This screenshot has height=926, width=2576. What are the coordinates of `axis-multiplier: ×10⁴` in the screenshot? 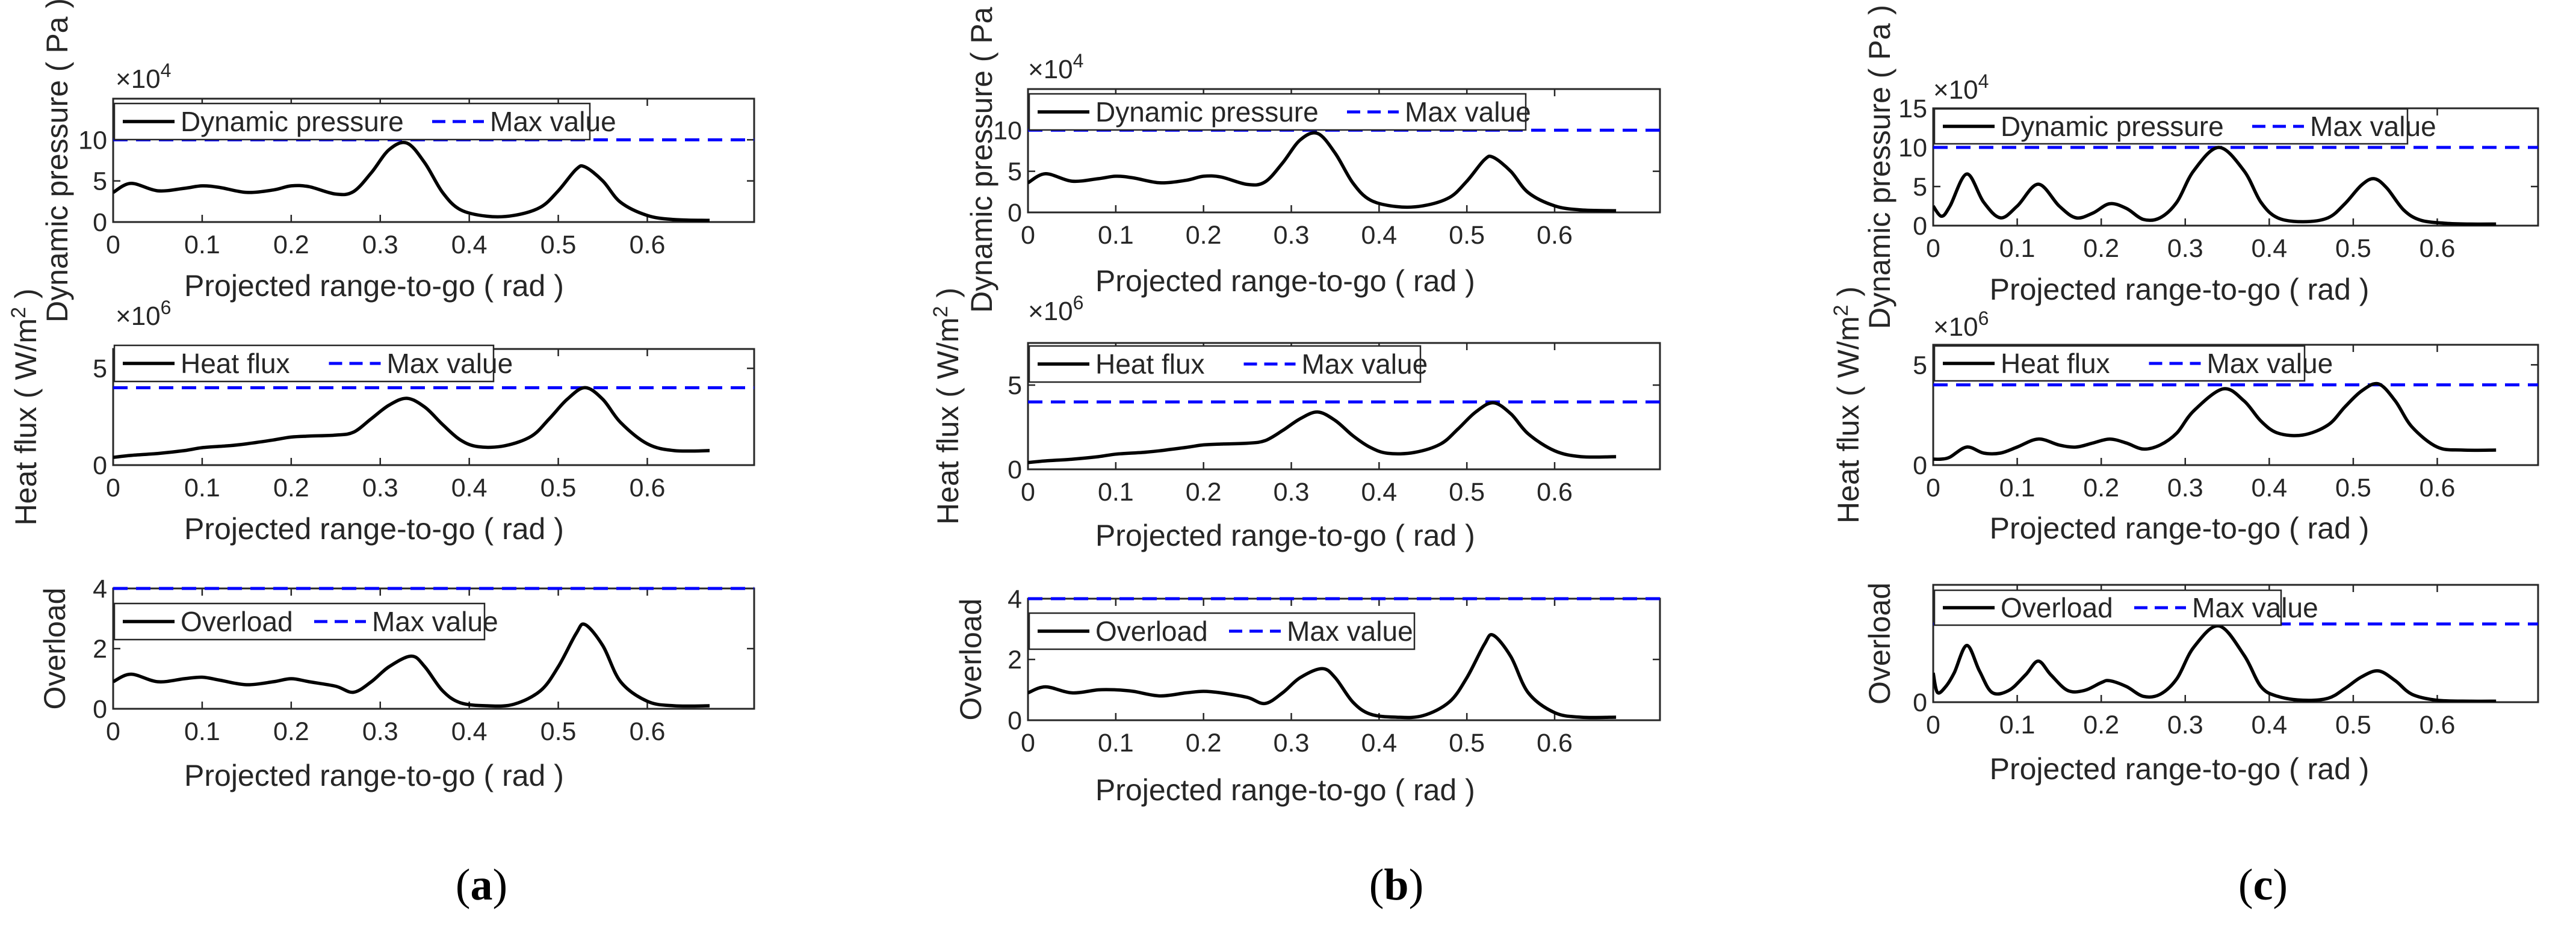 It's located at (143, 77).